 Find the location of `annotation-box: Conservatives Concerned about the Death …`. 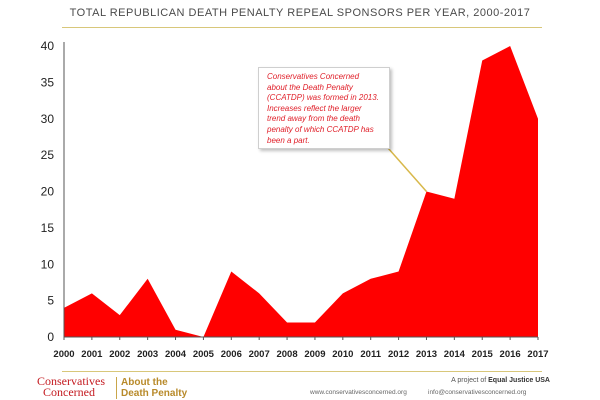

annotation-box: Conservatives Concerned about the Death … is located at coordinates (324, 108).